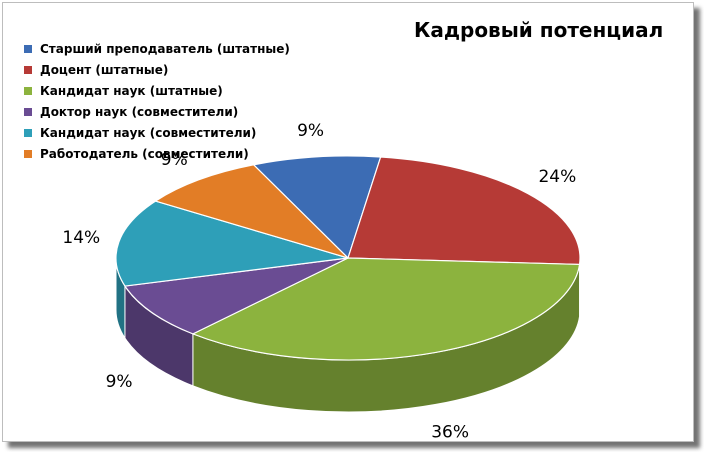 Image resolution: width=704 pixels, height=452 pixels. I want to click on legend-label: Доцент (штатные), so click(104, 69).